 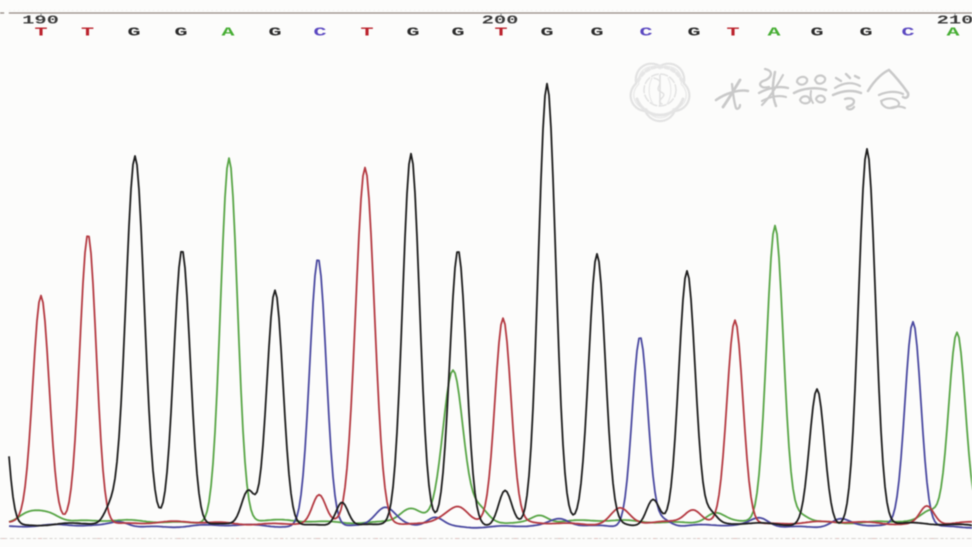 What do you see at coordinates (500, 21) in the screenshot?
I see `svg-text: 200` at bounding box center [500, 21].